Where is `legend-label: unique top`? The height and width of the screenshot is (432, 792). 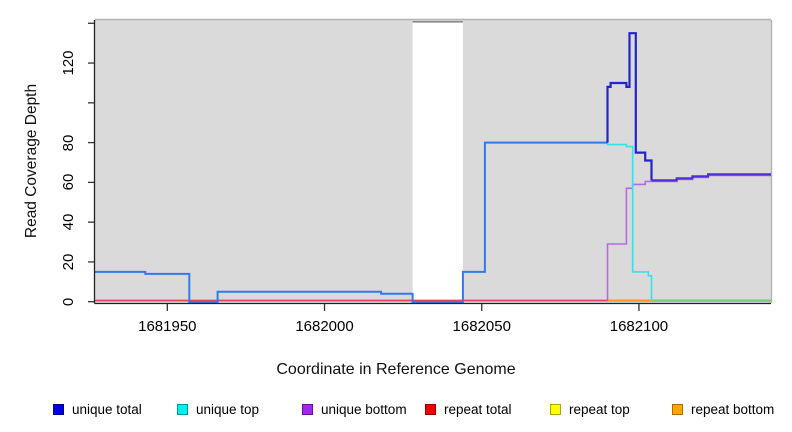
legend-label: unique top is located at coordinates (228, 409).